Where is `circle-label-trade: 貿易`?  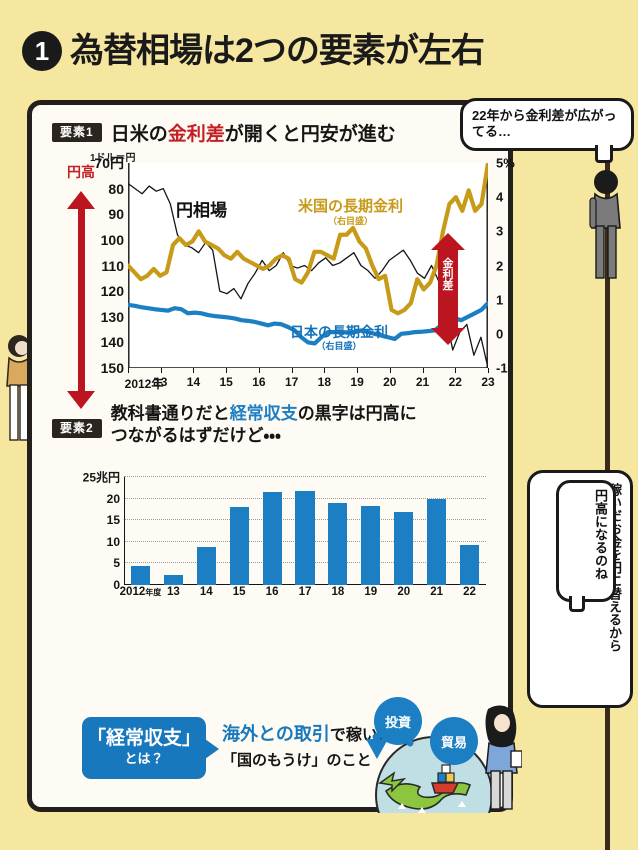 circle-label-trade: 貿易 is located at coordinates (454, 741).